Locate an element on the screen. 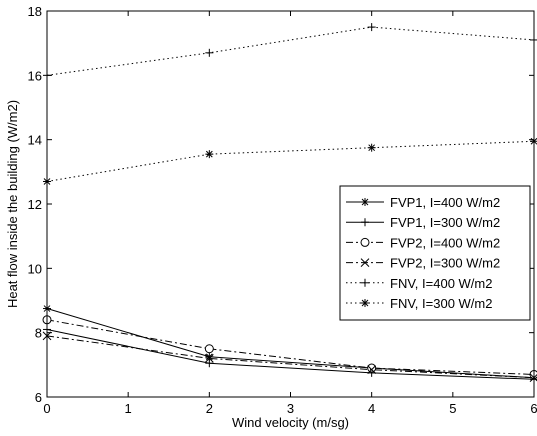 The height and width of the screenshot is (436, 537). legend-label: FVP2, I=400 W/m2 is located at coordinates (445, 242).